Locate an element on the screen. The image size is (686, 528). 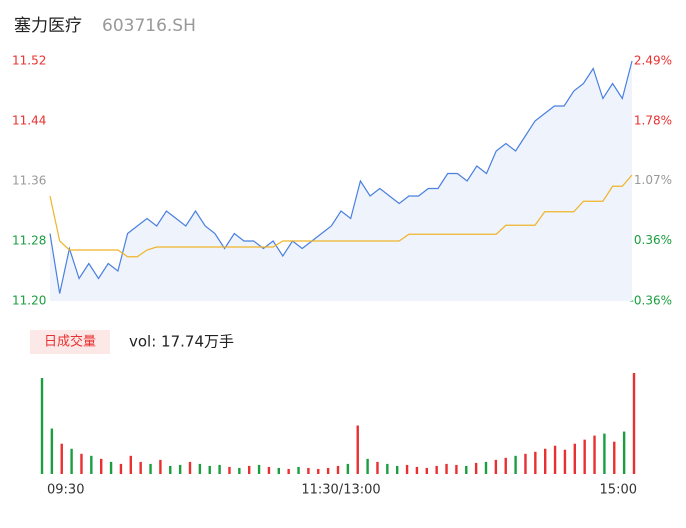
y-tick-label: 11.20 is located at coordinates (29, 301).